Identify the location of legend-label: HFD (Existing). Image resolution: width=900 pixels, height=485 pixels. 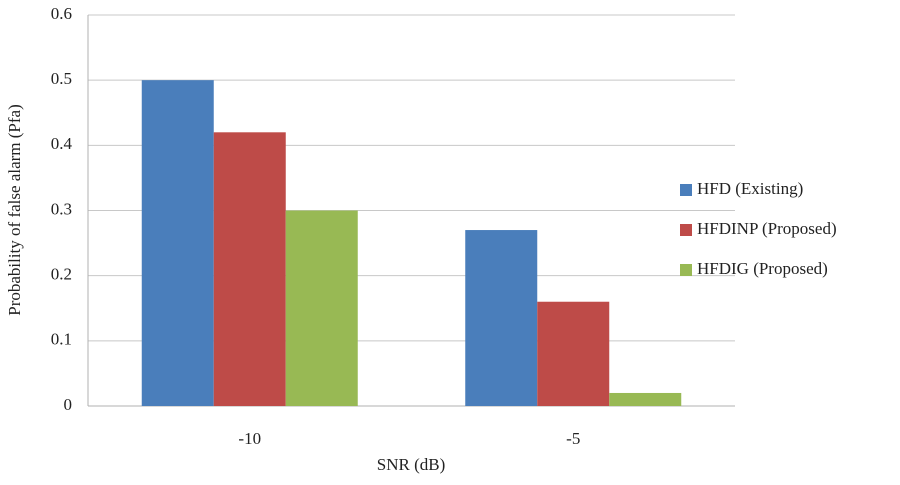
(750, 188).